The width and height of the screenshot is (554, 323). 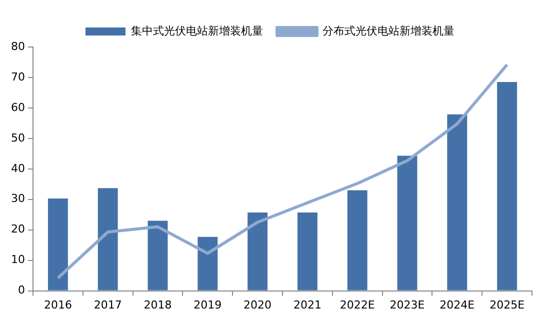 I want to click on x-tick-label: 2020, so click(x=258, y=305).